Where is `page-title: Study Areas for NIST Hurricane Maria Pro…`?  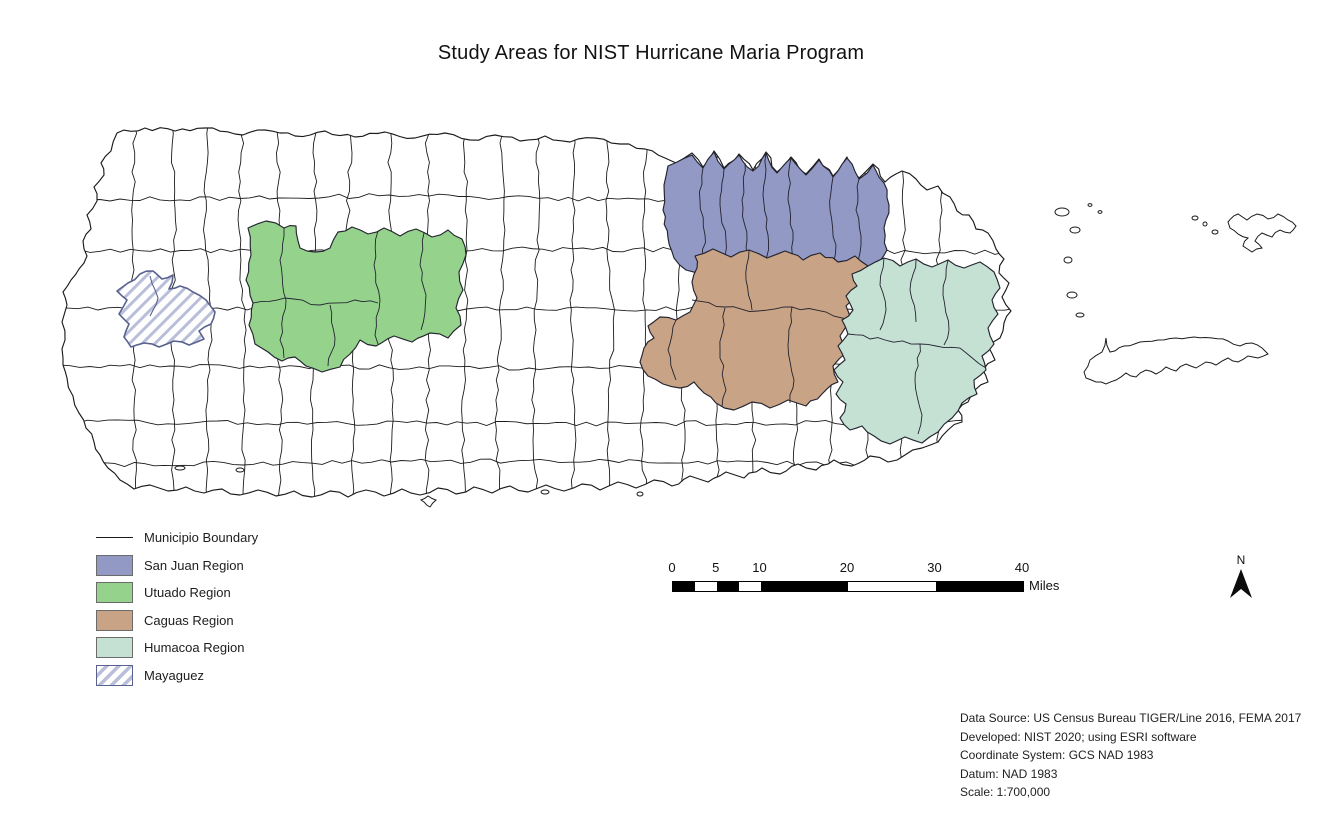
page-title: Study Areas for NIST Hurricane Maria Pro… is located at coordinates (651, 53).